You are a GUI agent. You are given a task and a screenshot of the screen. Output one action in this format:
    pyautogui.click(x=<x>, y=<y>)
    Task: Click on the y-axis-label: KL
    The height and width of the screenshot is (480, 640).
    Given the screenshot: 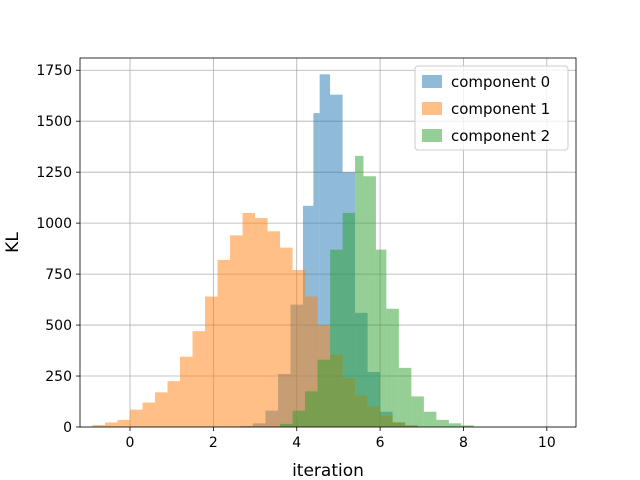 What is the action you would take?
    pyautogui.click(x=13, y=242)
    